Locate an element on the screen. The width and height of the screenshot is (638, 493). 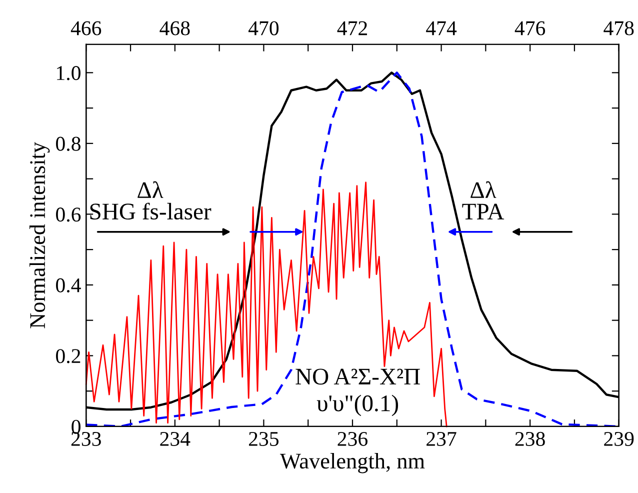
annotation: NO A²Σ-X²Π is located at coordinates (358, 376).